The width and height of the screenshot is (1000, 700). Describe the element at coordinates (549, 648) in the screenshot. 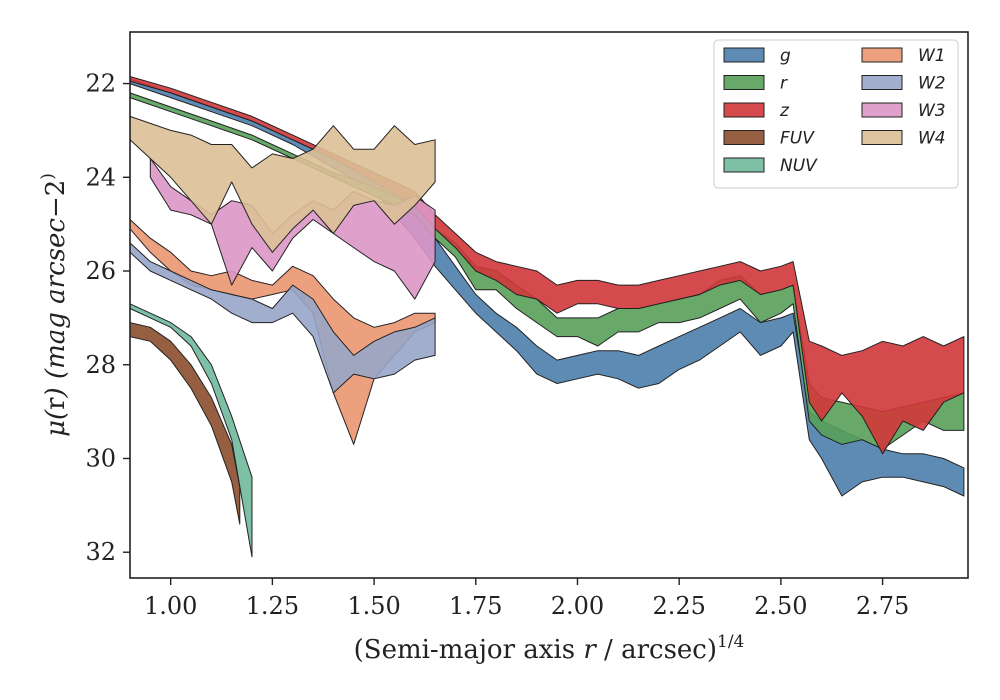

I see `x-axis-title: (Semi-major axis r / arcsec)1/4` at that location.